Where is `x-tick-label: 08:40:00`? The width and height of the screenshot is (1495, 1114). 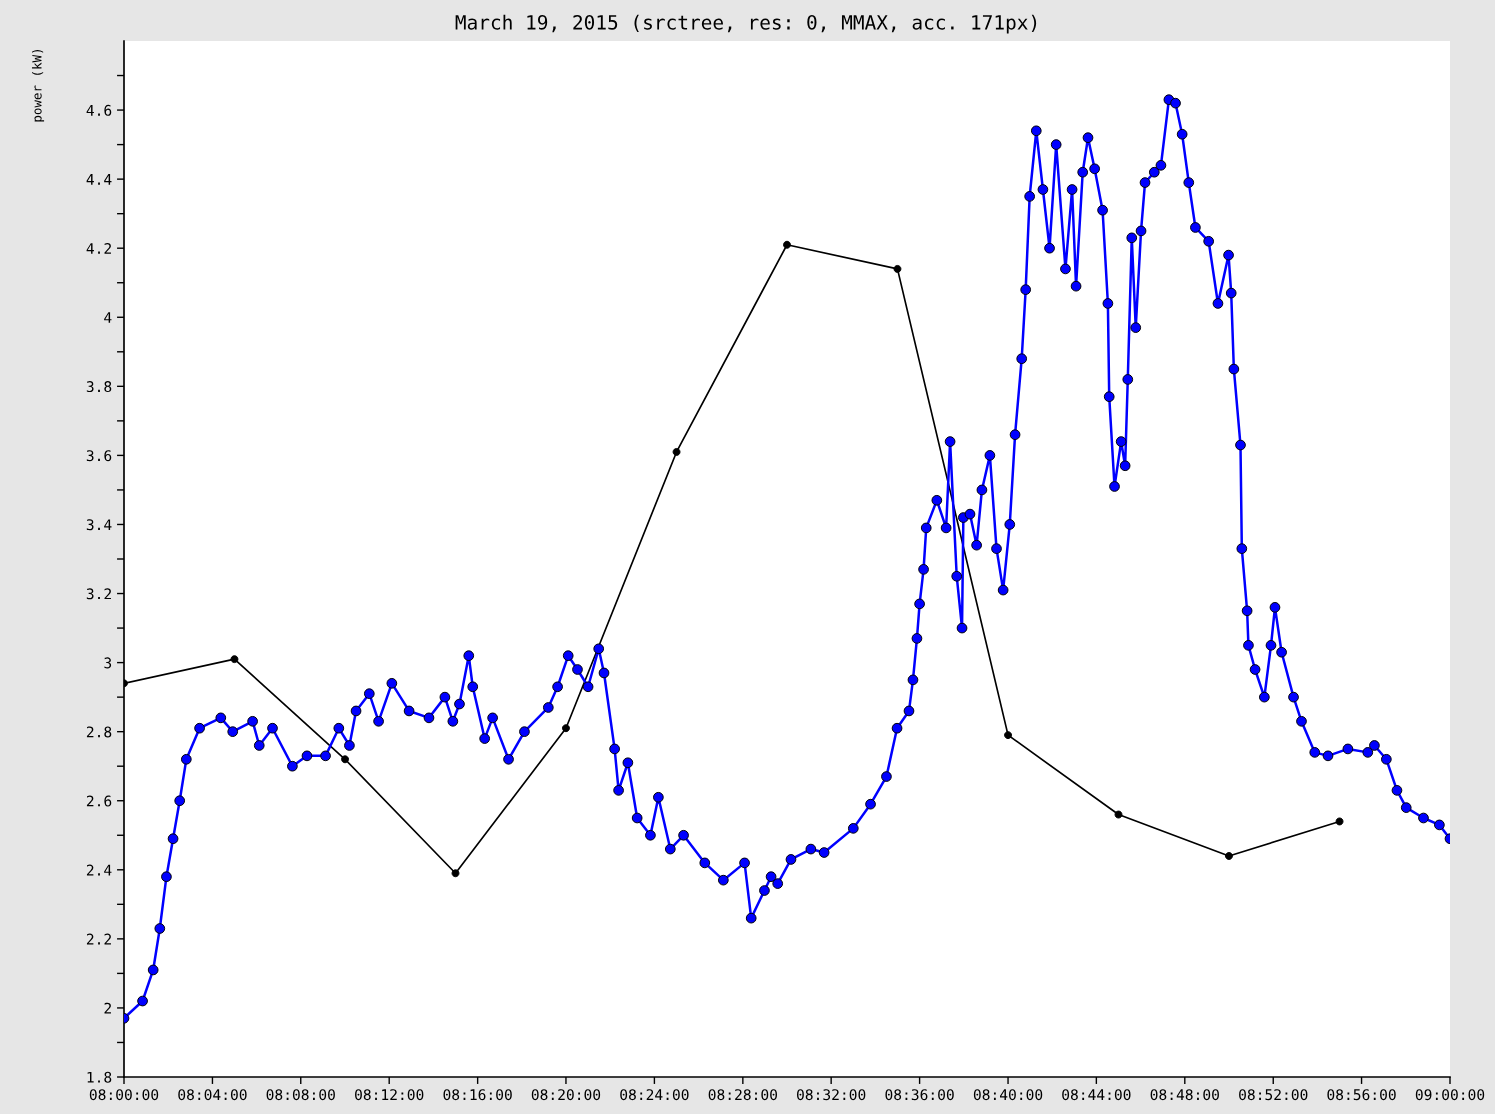
x-tick-label: 08:40:00 is located at coordinates (1008, 1095).